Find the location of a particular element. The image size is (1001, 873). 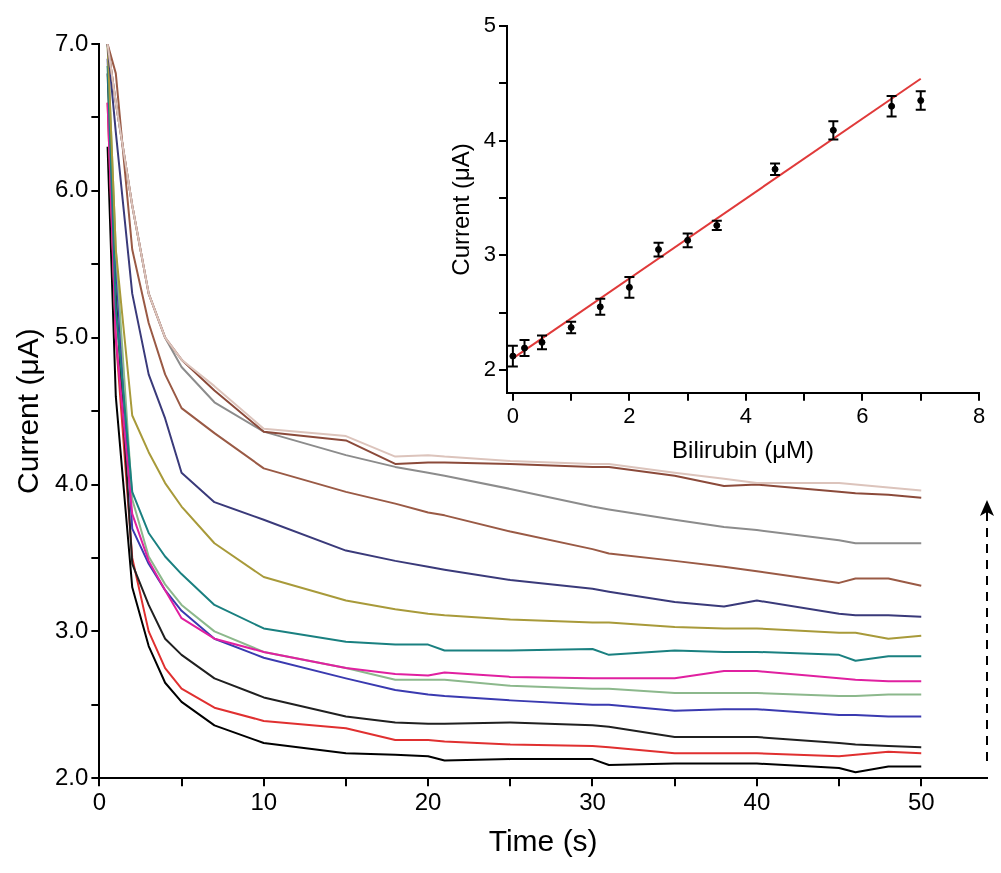

y-tick-label: 4 is located at coordinates (490, 139).